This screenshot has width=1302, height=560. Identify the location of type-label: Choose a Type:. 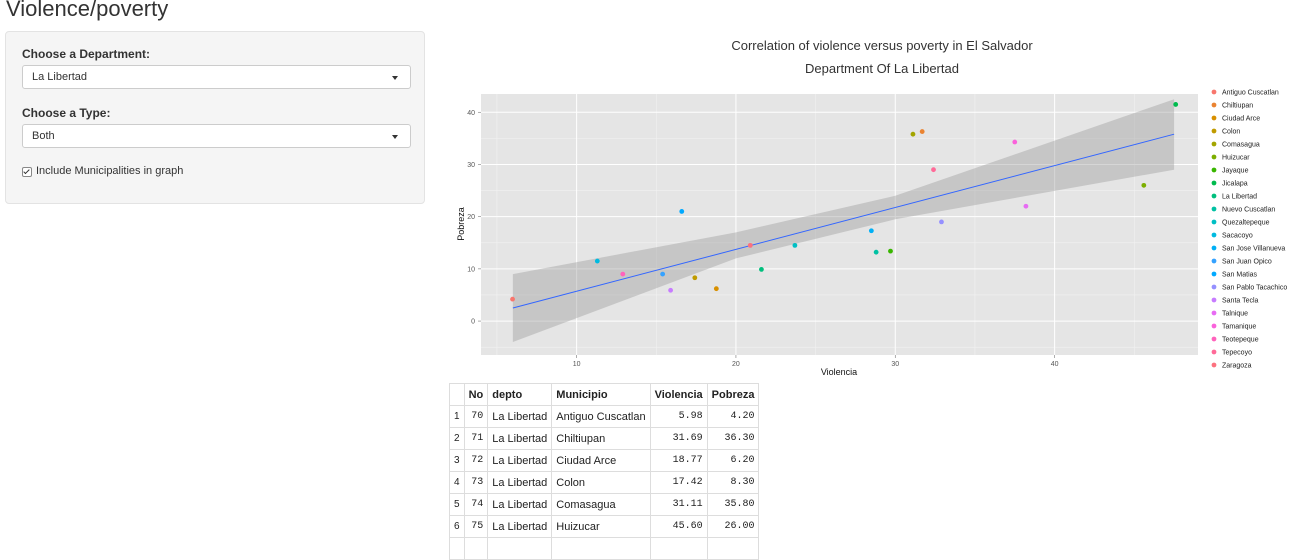
(66, 113).